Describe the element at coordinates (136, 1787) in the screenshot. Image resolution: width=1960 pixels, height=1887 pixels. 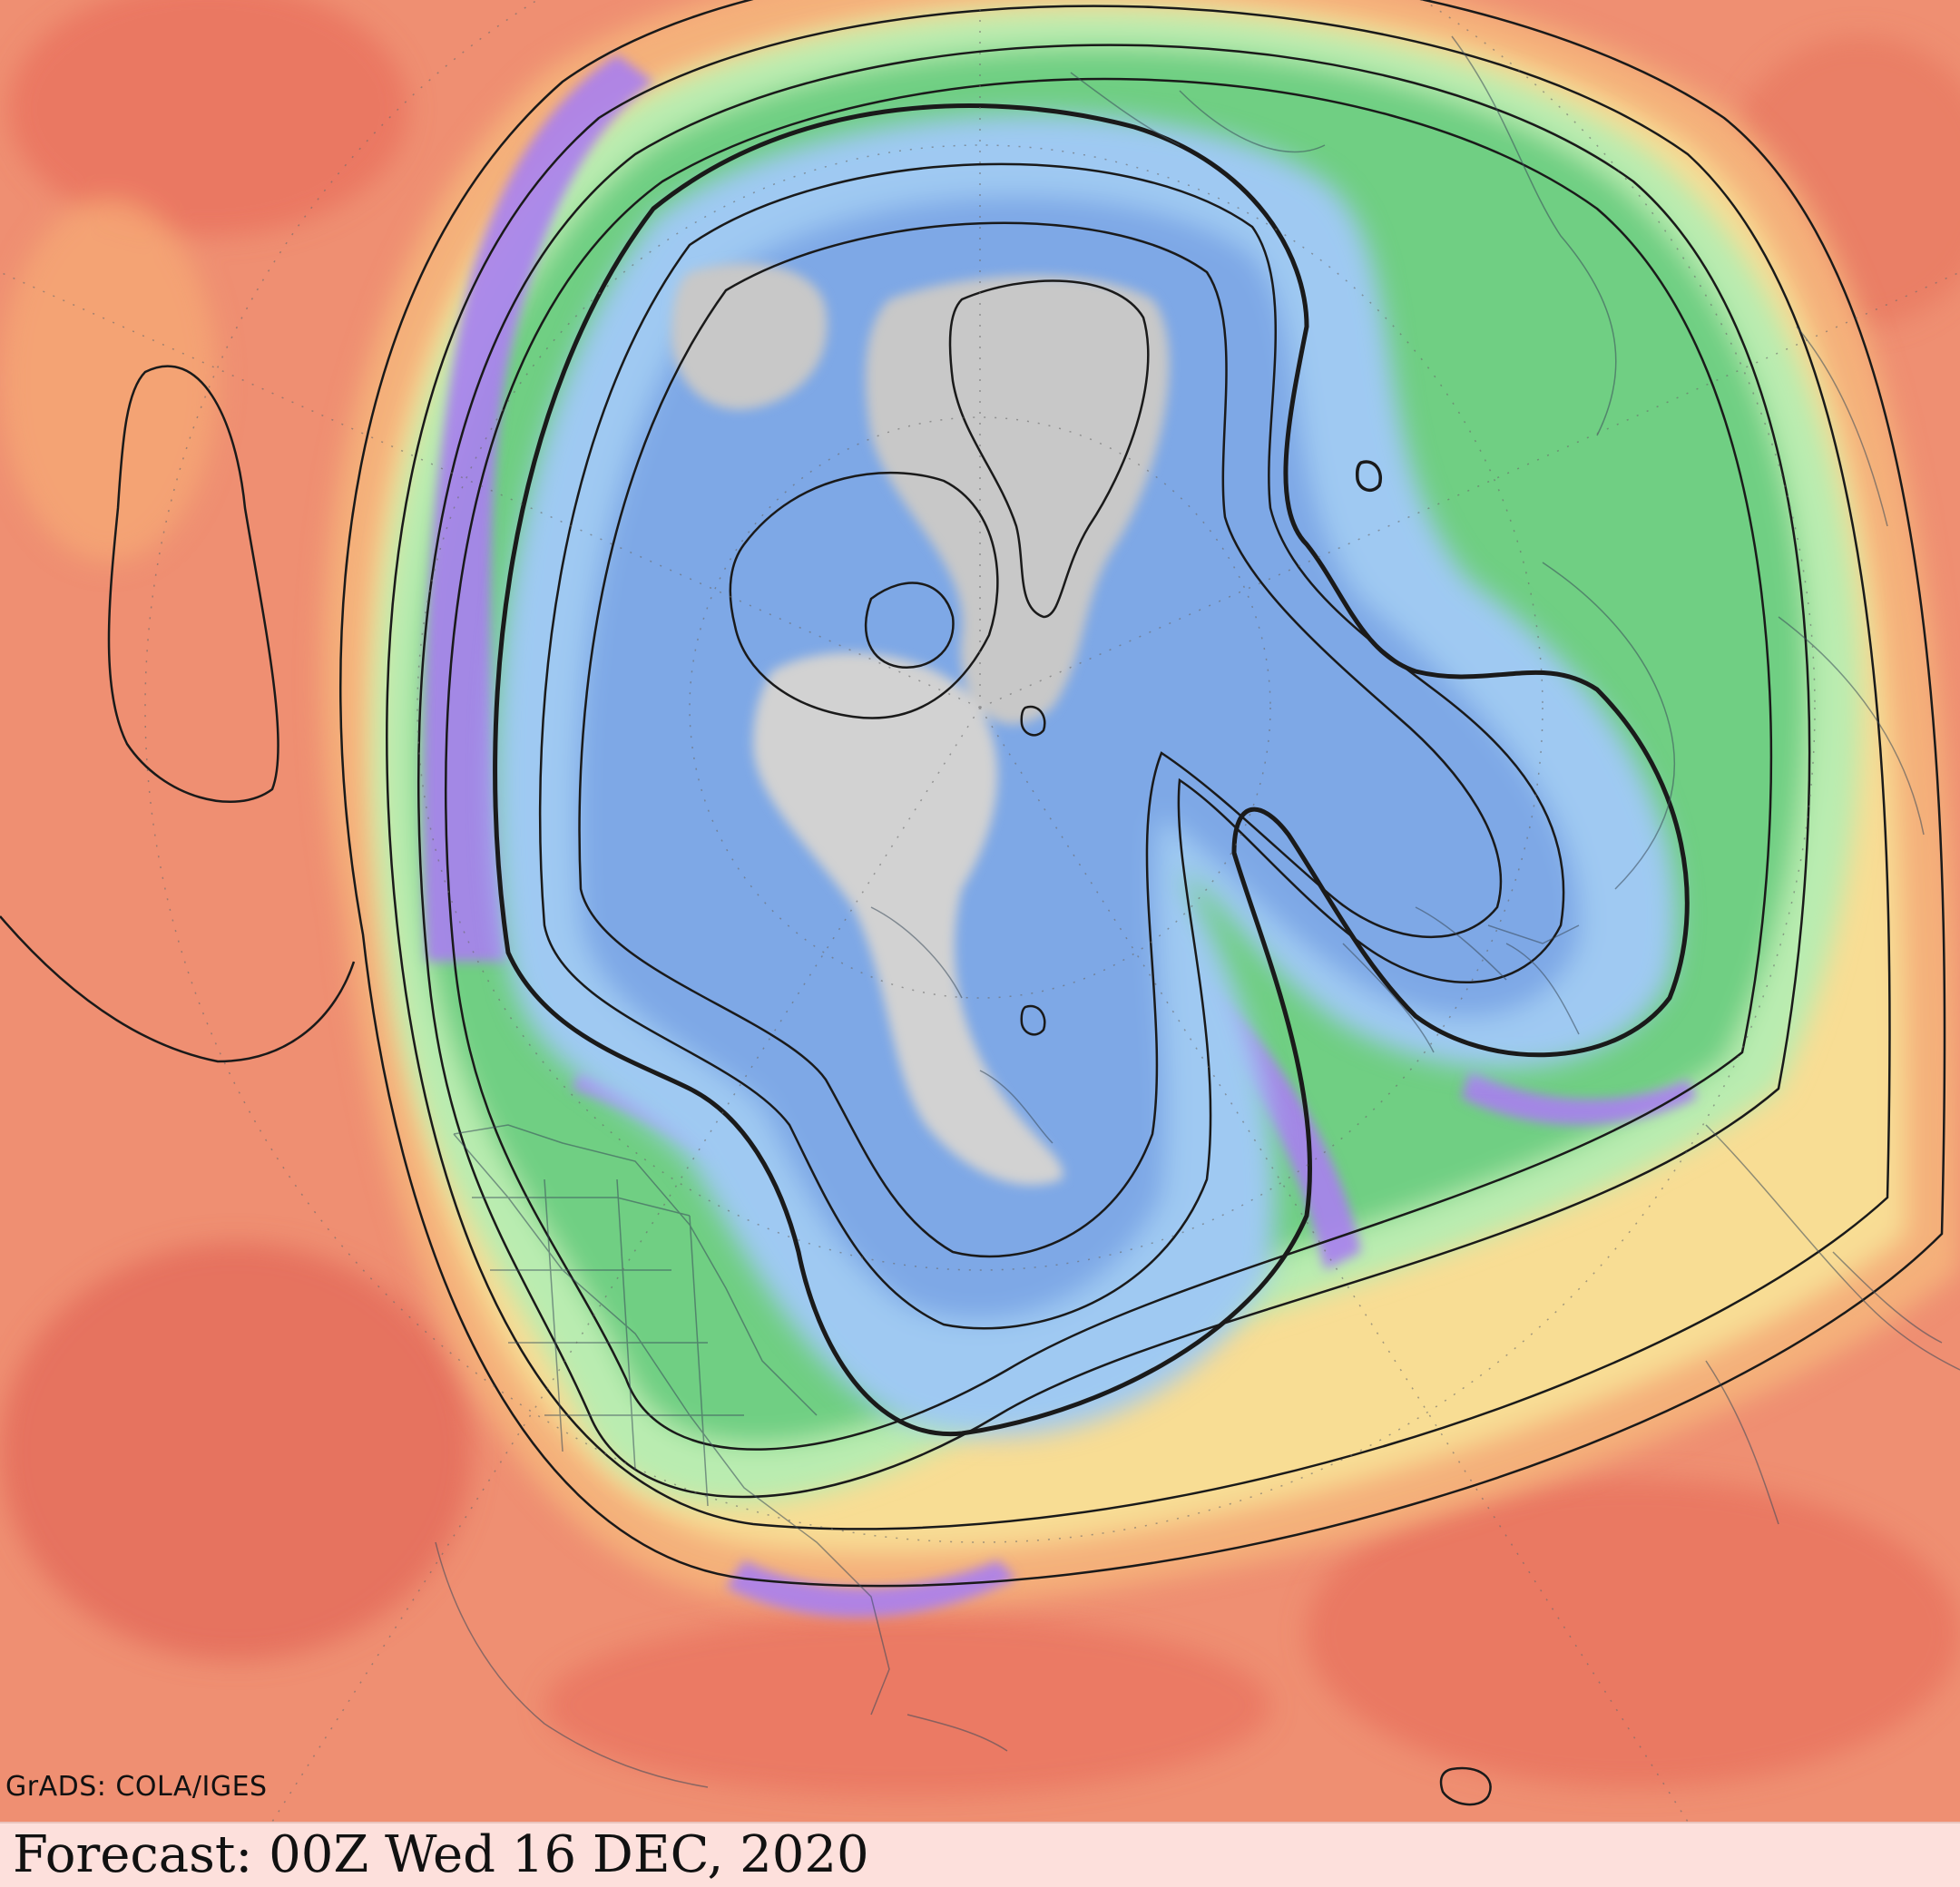
I see `grads-credit: GrADS: COLA/IGES` at that location.